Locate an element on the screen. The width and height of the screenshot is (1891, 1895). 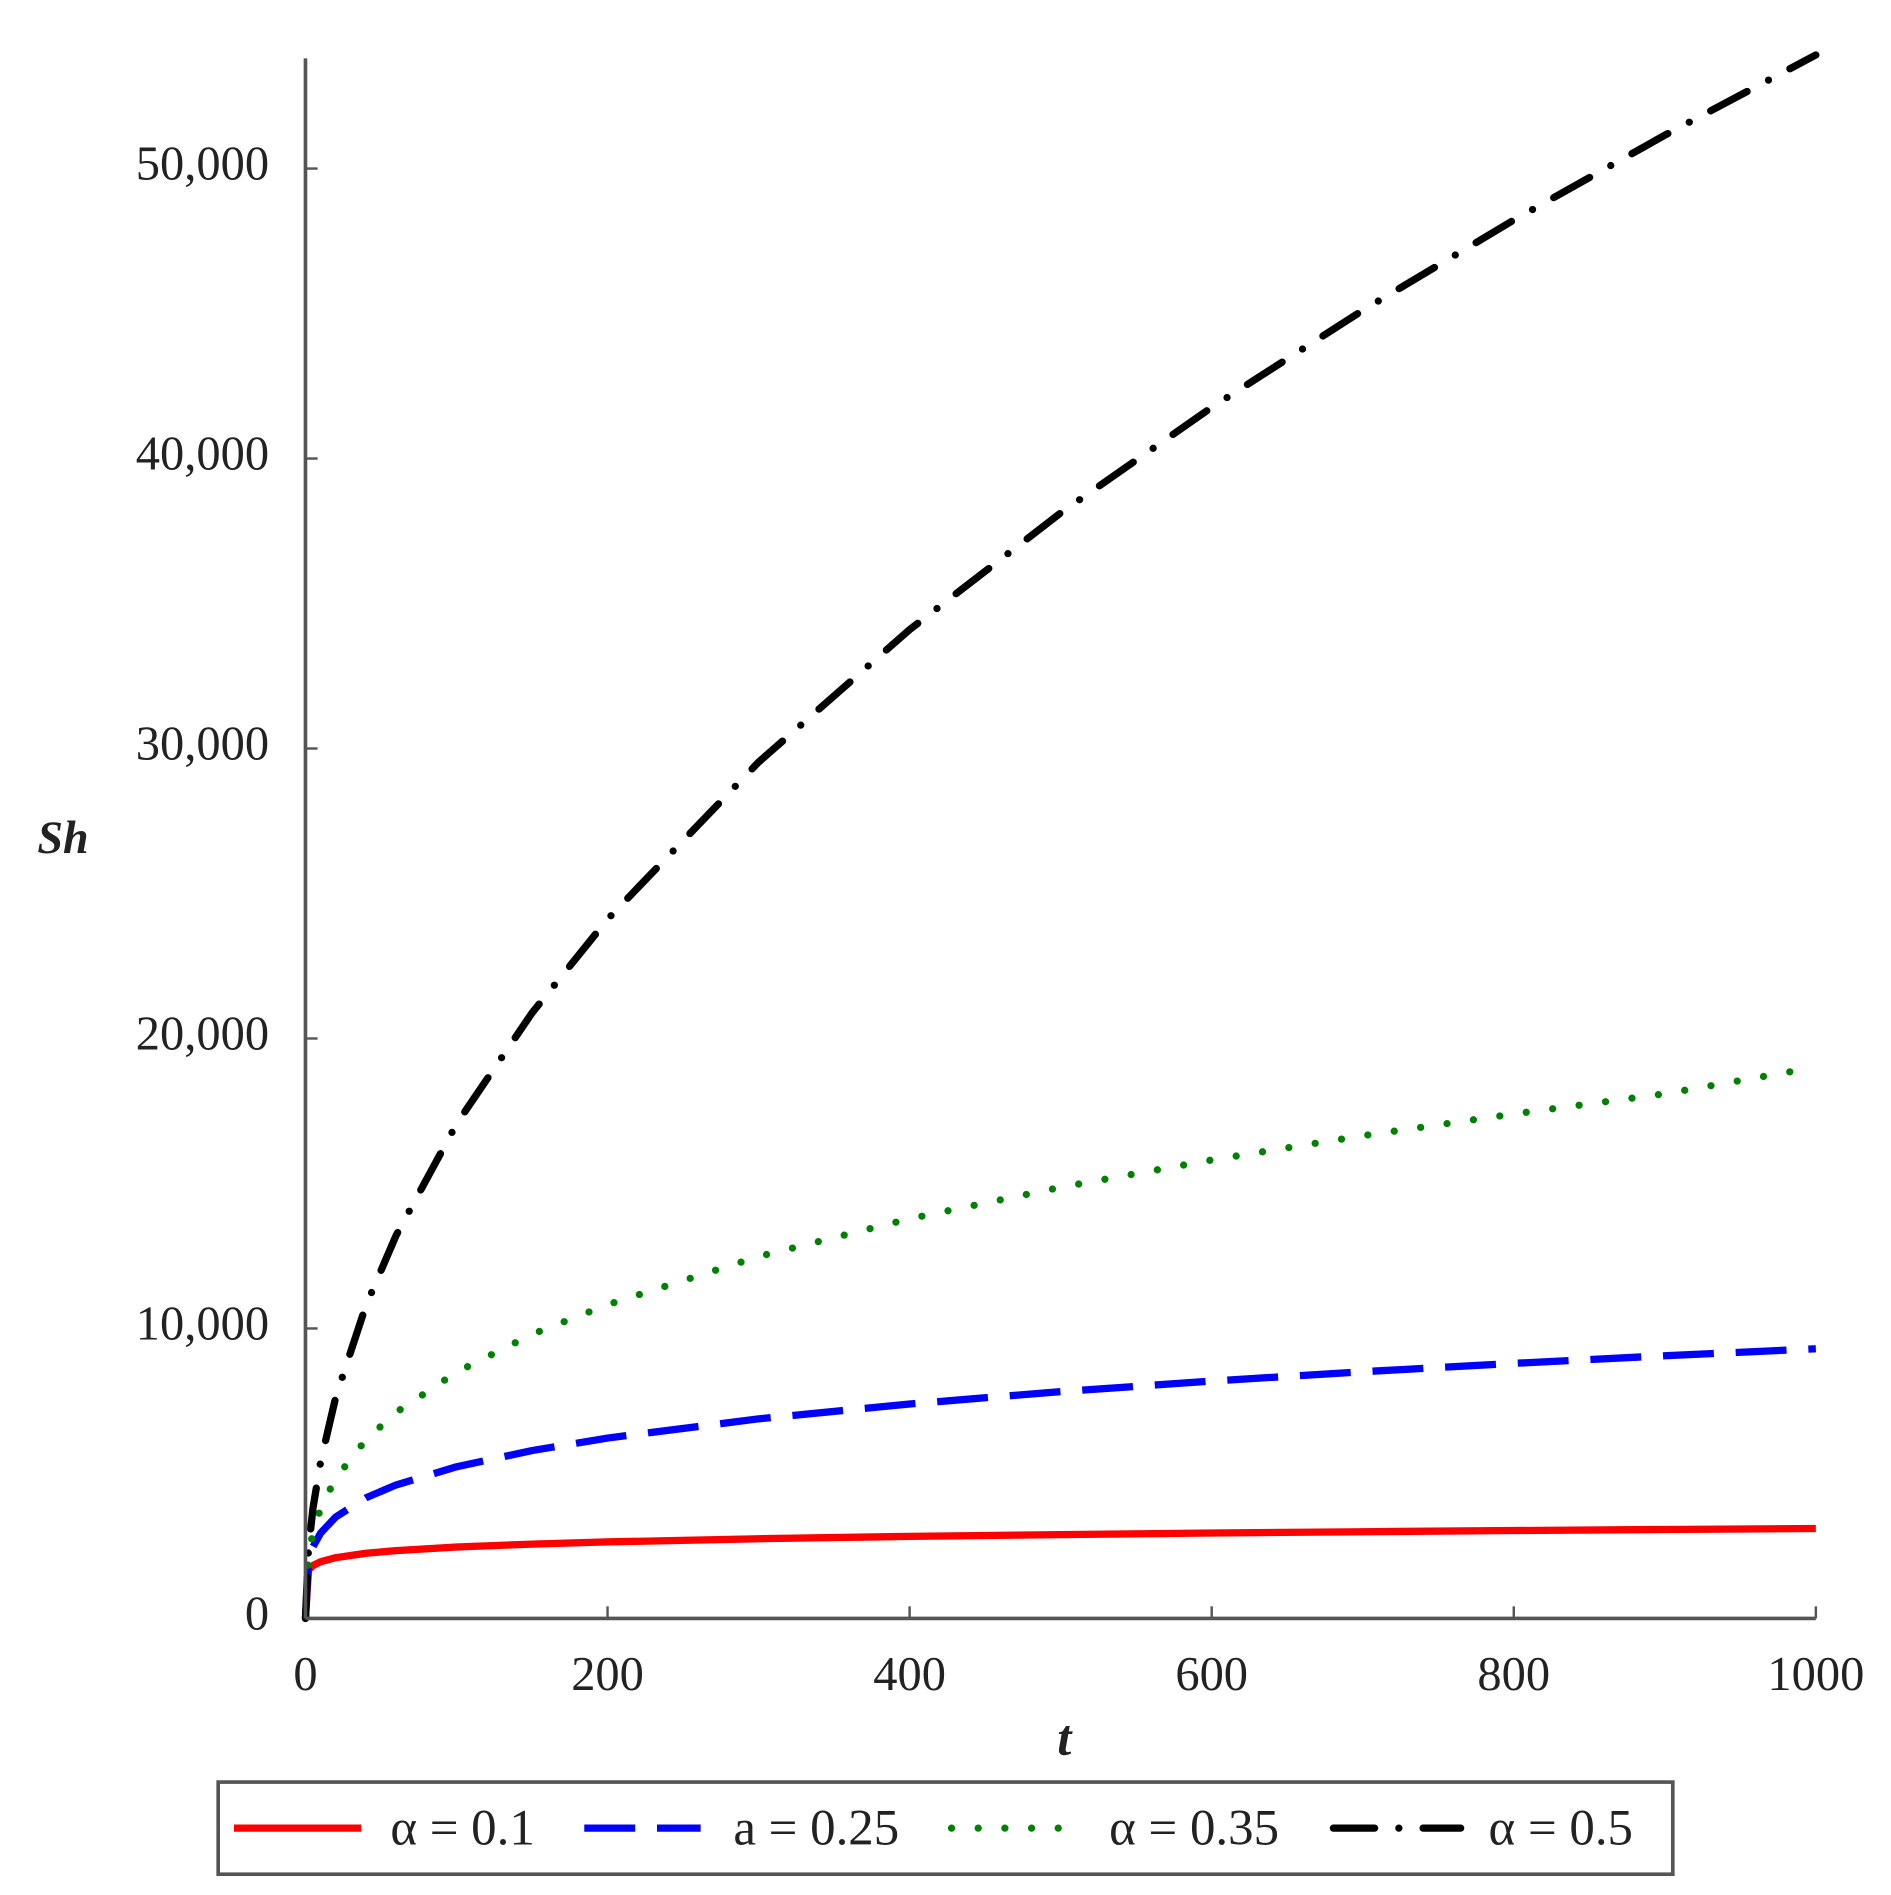
x-tick-label: 200 is located at coordinates (607, 1674).